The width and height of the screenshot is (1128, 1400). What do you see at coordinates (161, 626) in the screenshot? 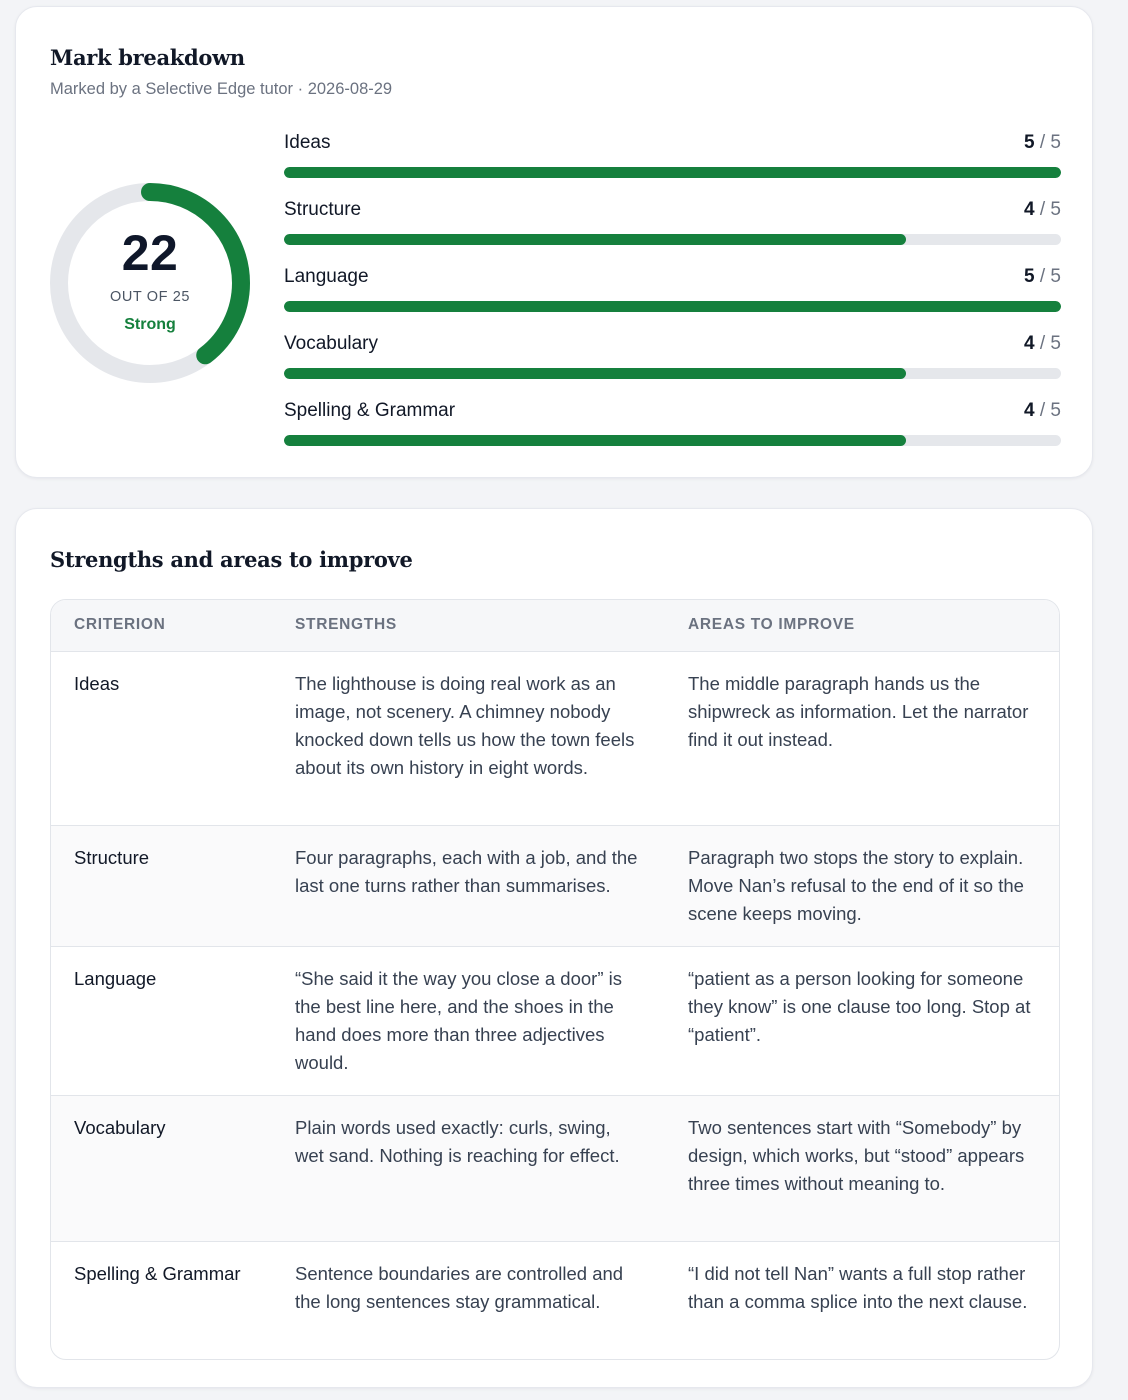
I see `header-criterion: CRITERION` at bounding box center [161, 626].